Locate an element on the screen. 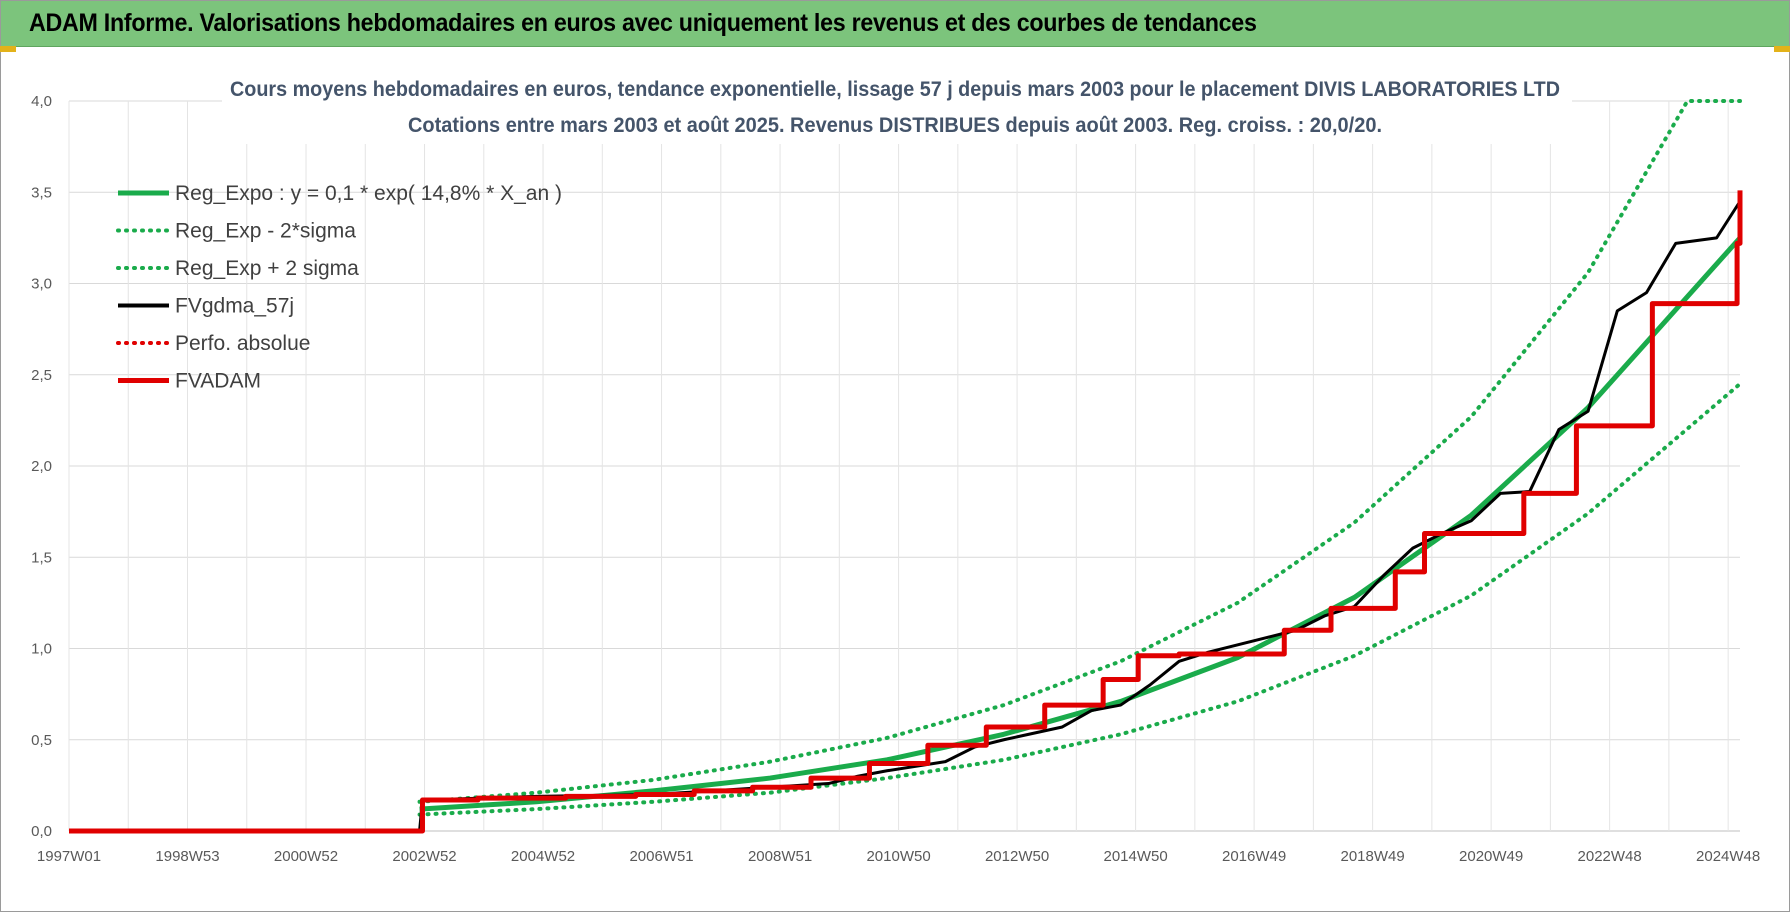 The height and width of the screenshot is (912, 1790). x-tick-label: 1998W53 is located at coordinates (187, 856).